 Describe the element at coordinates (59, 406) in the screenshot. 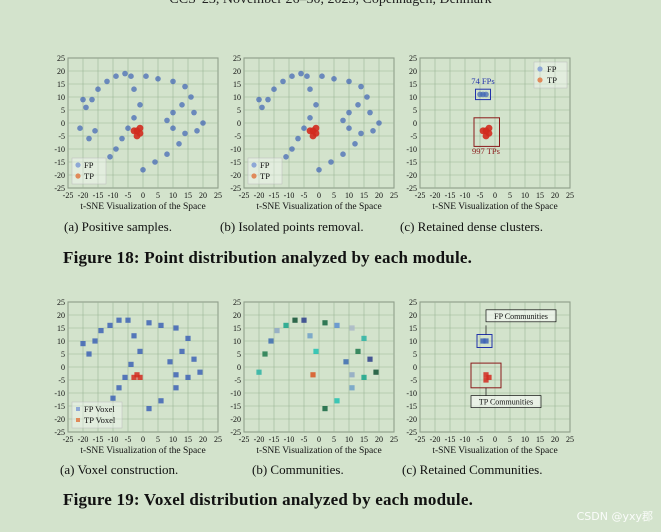

I see `y-tick-label: -15` at that location.